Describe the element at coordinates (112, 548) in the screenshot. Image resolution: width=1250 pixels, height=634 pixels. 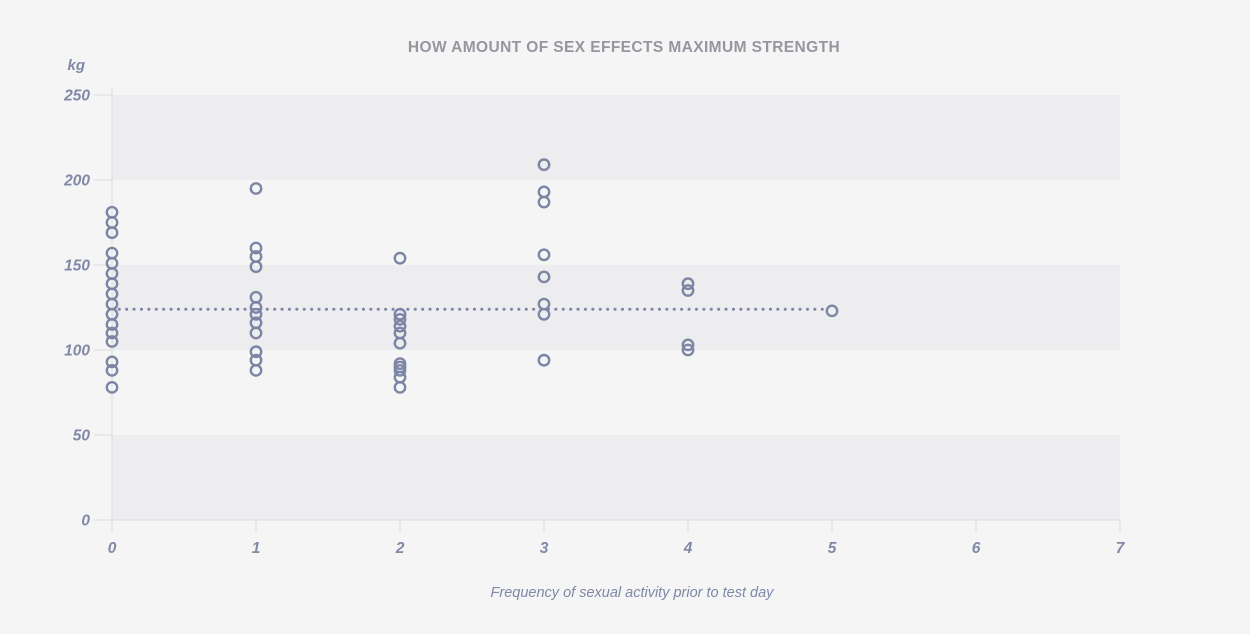
I see `x-tick-label: 0` at that location.